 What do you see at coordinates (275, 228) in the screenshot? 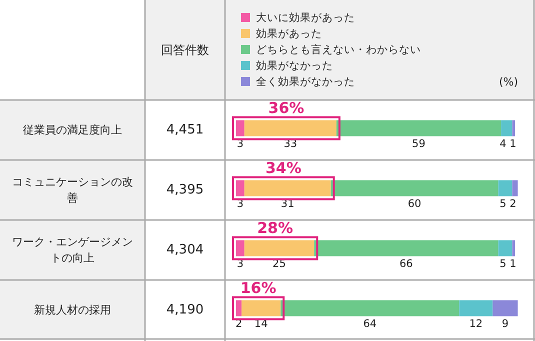
I see `annotation: 28%` at bounding box center [275, 228].